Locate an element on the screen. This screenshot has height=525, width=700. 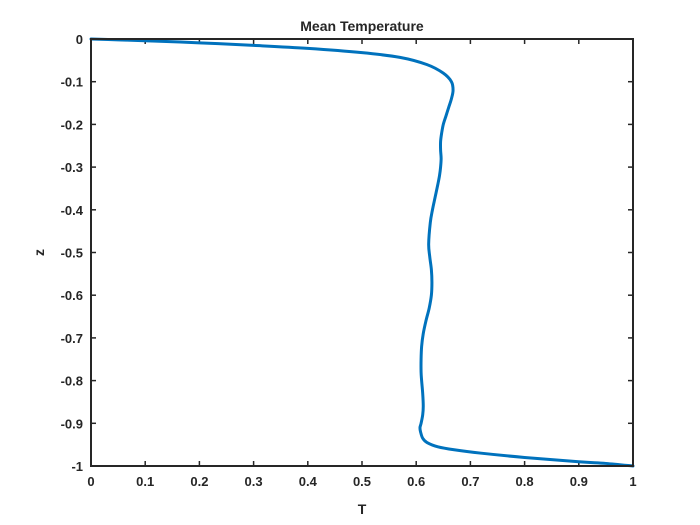
y-tick-label: -0.5 is located at coordinates (72, 253).